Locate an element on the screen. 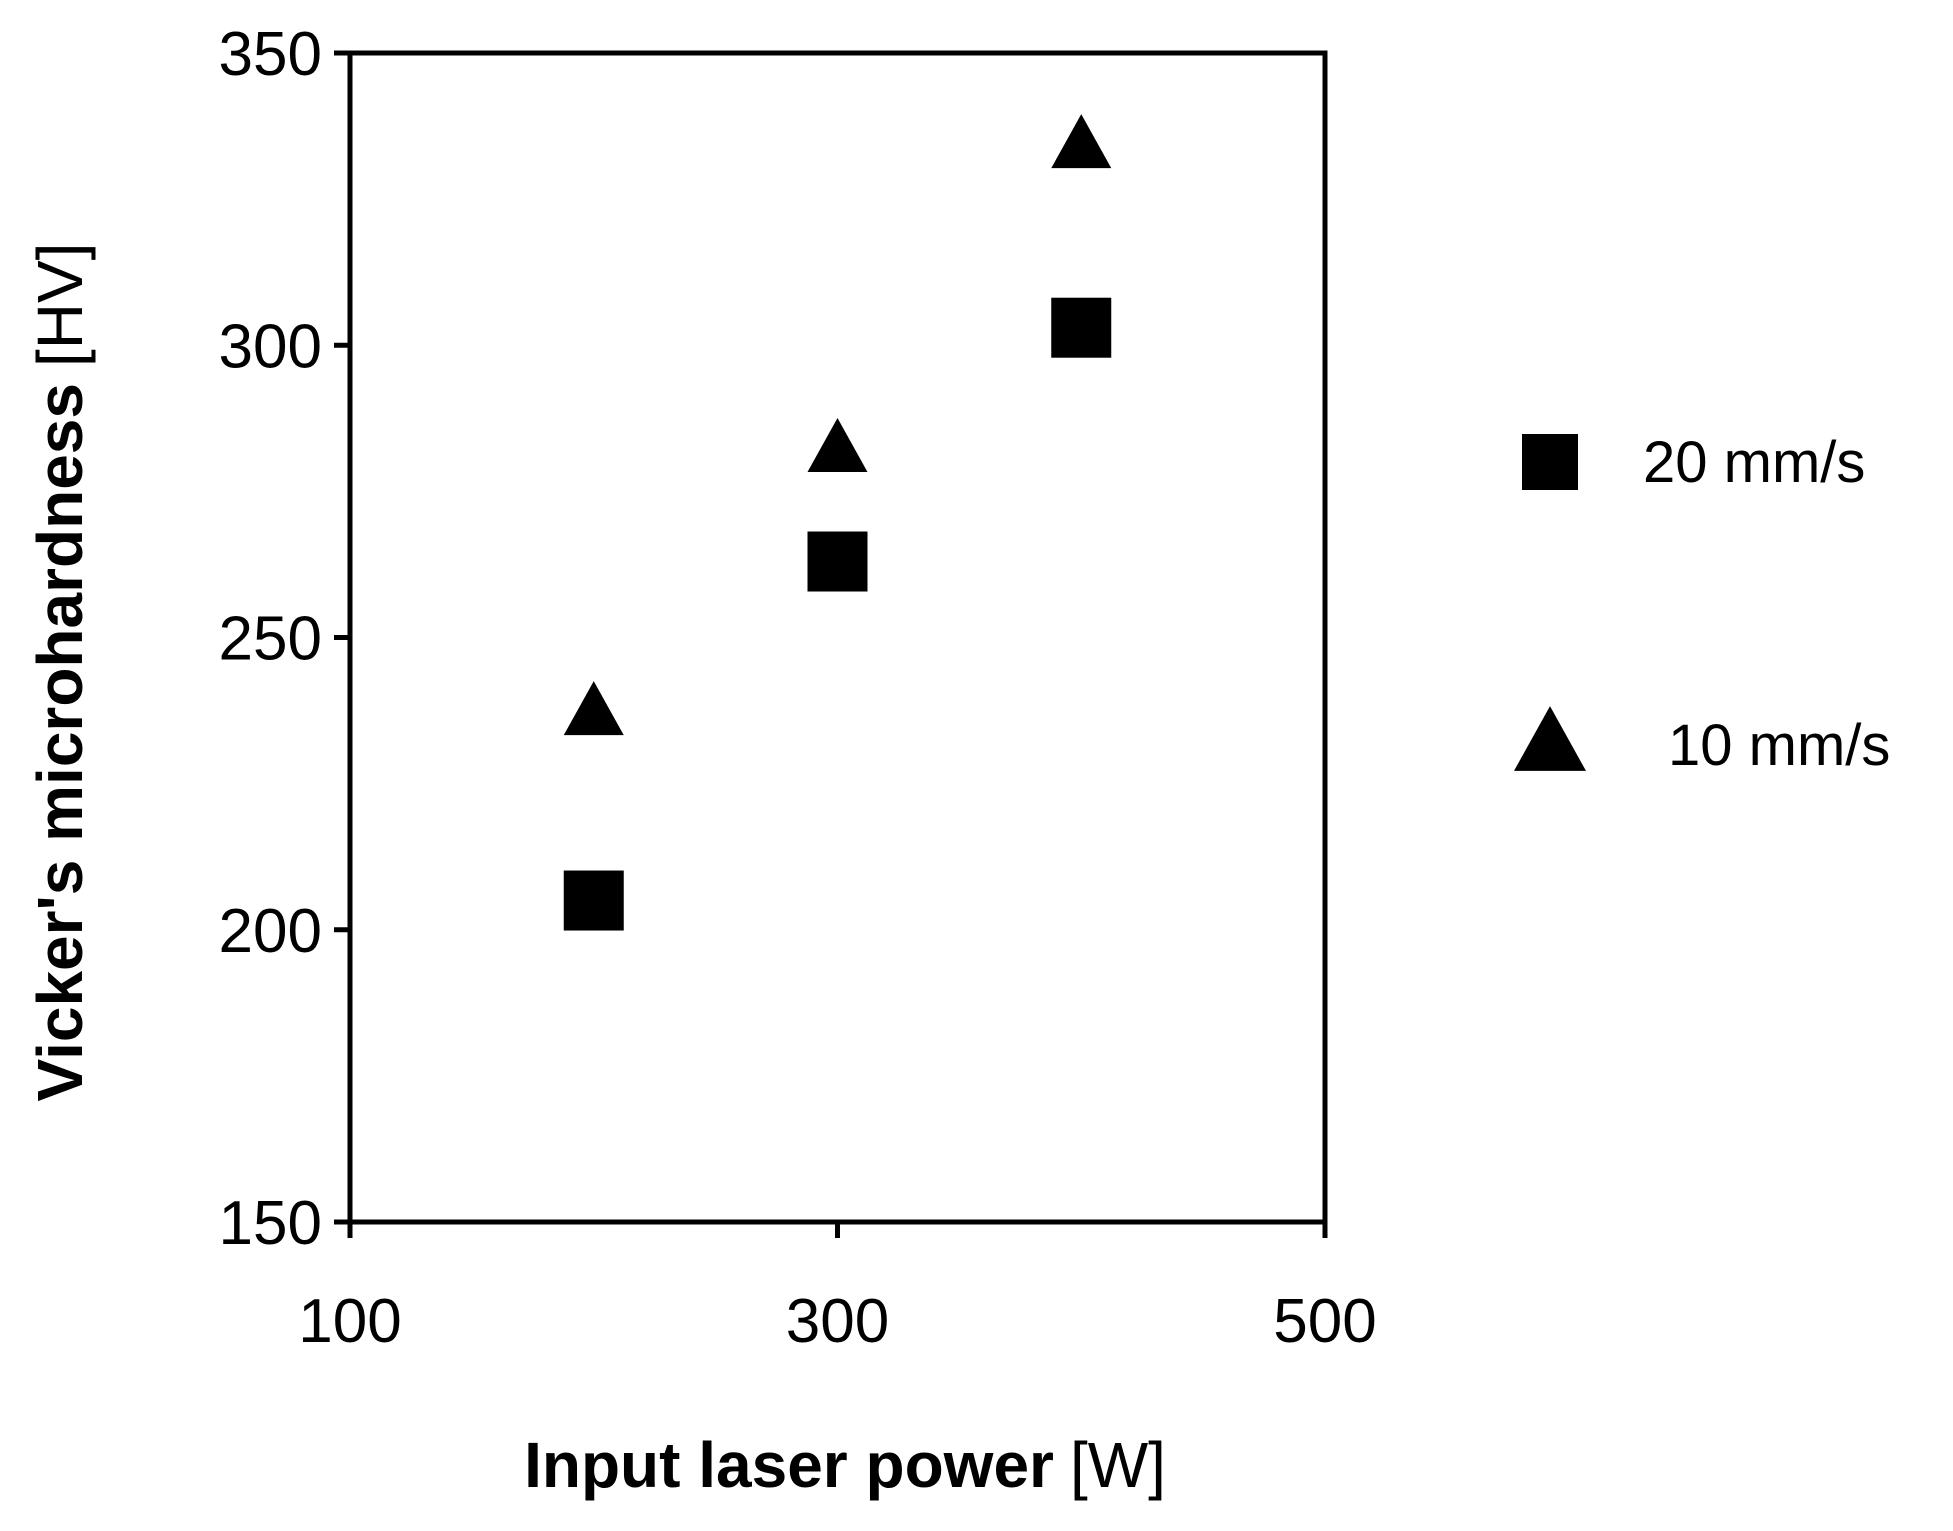  legend-triangle-icon is located at coordinates (1550, 738).